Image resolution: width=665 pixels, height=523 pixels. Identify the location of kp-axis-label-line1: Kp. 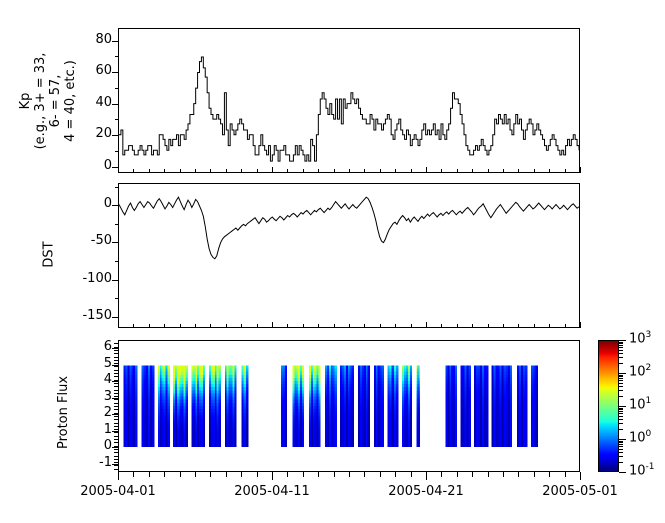
(25, 101).